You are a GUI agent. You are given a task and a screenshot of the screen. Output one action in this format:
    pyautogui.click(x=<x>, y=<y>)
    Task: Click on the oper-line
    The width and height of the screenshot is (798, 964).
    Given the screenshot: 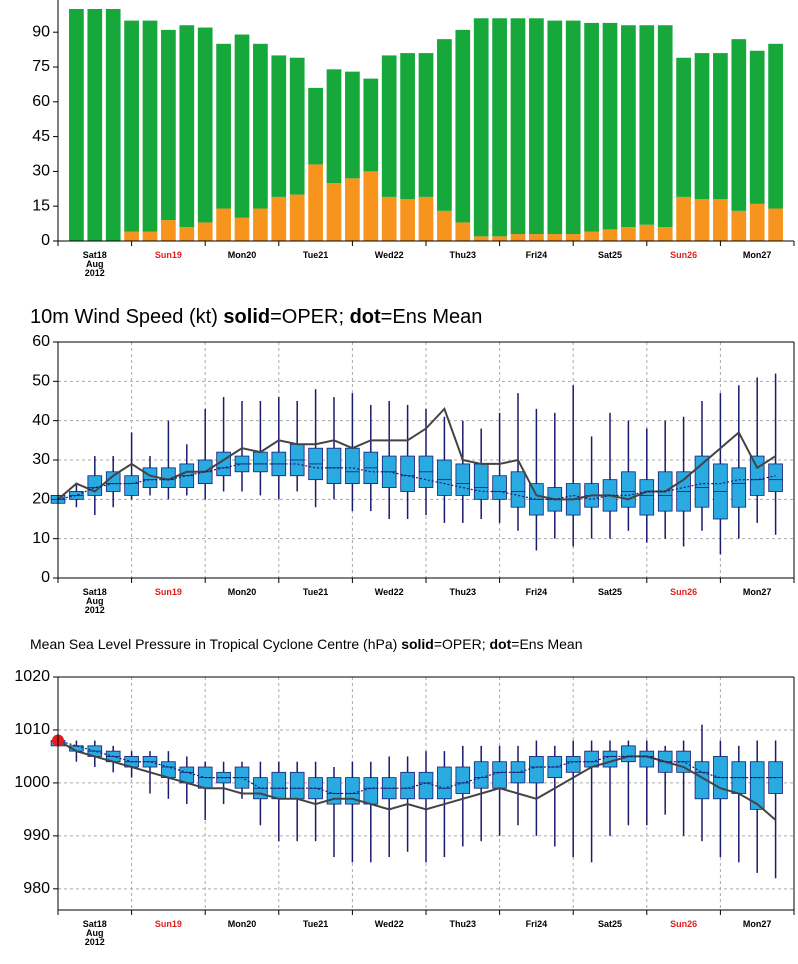 What is the action you would take?
    pyautogui.click(x=417, y=453)
    